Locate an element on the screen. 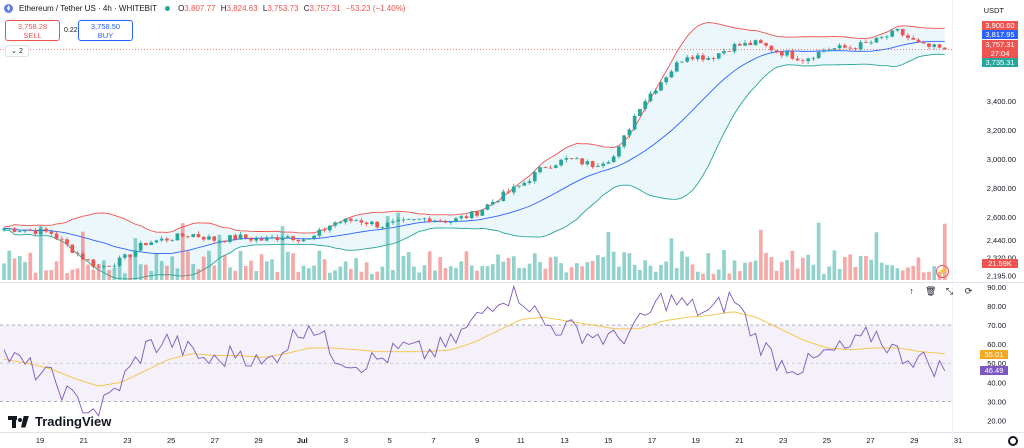  alert-icon: ⚡ is located at coordinates (942, 271).